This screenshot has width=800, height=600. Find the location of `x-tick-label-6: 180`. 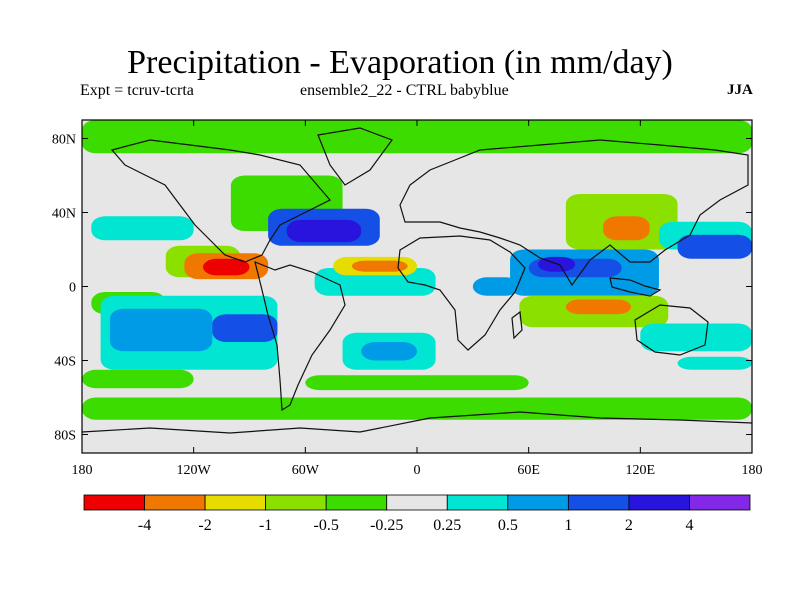

x-tick-label-6: 180 is located at coordinates (752, 470).